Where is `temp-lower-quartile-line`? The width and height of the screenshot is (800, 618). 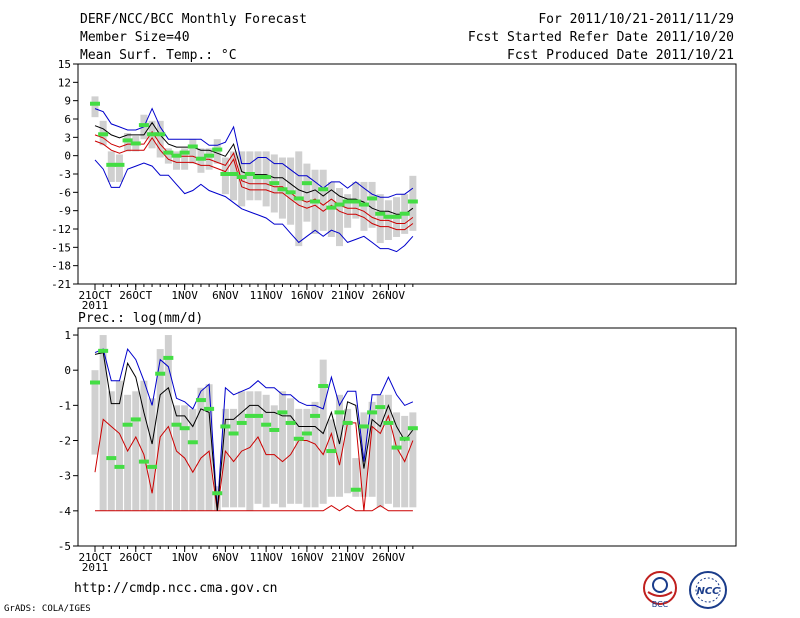
temp-lower-quartile-line is located at coordinates (254, 183).